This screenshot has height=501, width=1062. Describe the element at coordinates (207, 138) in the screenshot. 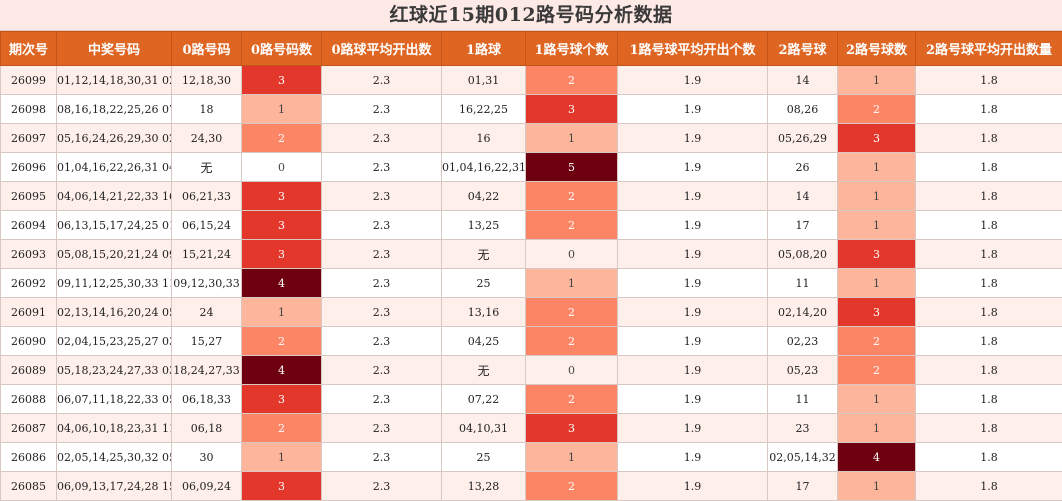

I see `route0-numbers-cell: 24,30` at that location.